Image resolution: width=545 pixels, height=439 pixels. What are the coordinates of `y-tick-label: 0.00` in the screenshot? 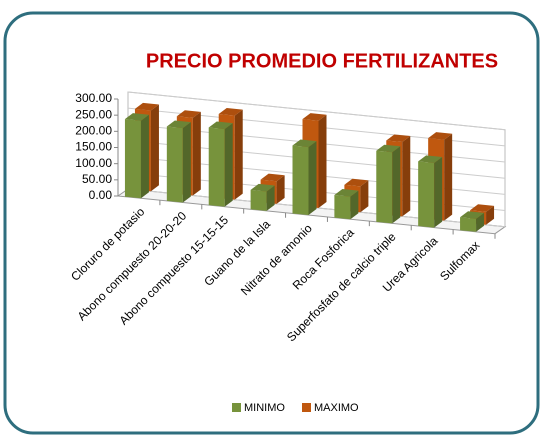 It's located at (101, 195).